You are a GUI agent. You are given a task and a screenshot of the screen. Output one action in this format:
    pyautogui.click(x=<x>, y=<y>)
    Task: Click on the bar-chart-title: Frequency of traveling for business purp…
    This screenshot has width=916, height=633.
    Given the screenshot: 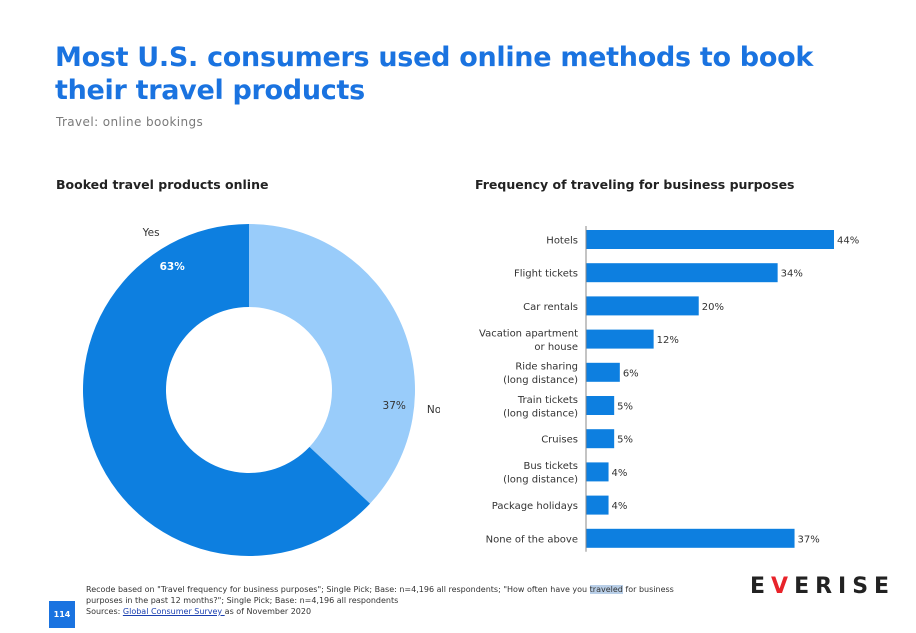 What is the action you would take?
    pyautogui.click(x=635, y=184)
    